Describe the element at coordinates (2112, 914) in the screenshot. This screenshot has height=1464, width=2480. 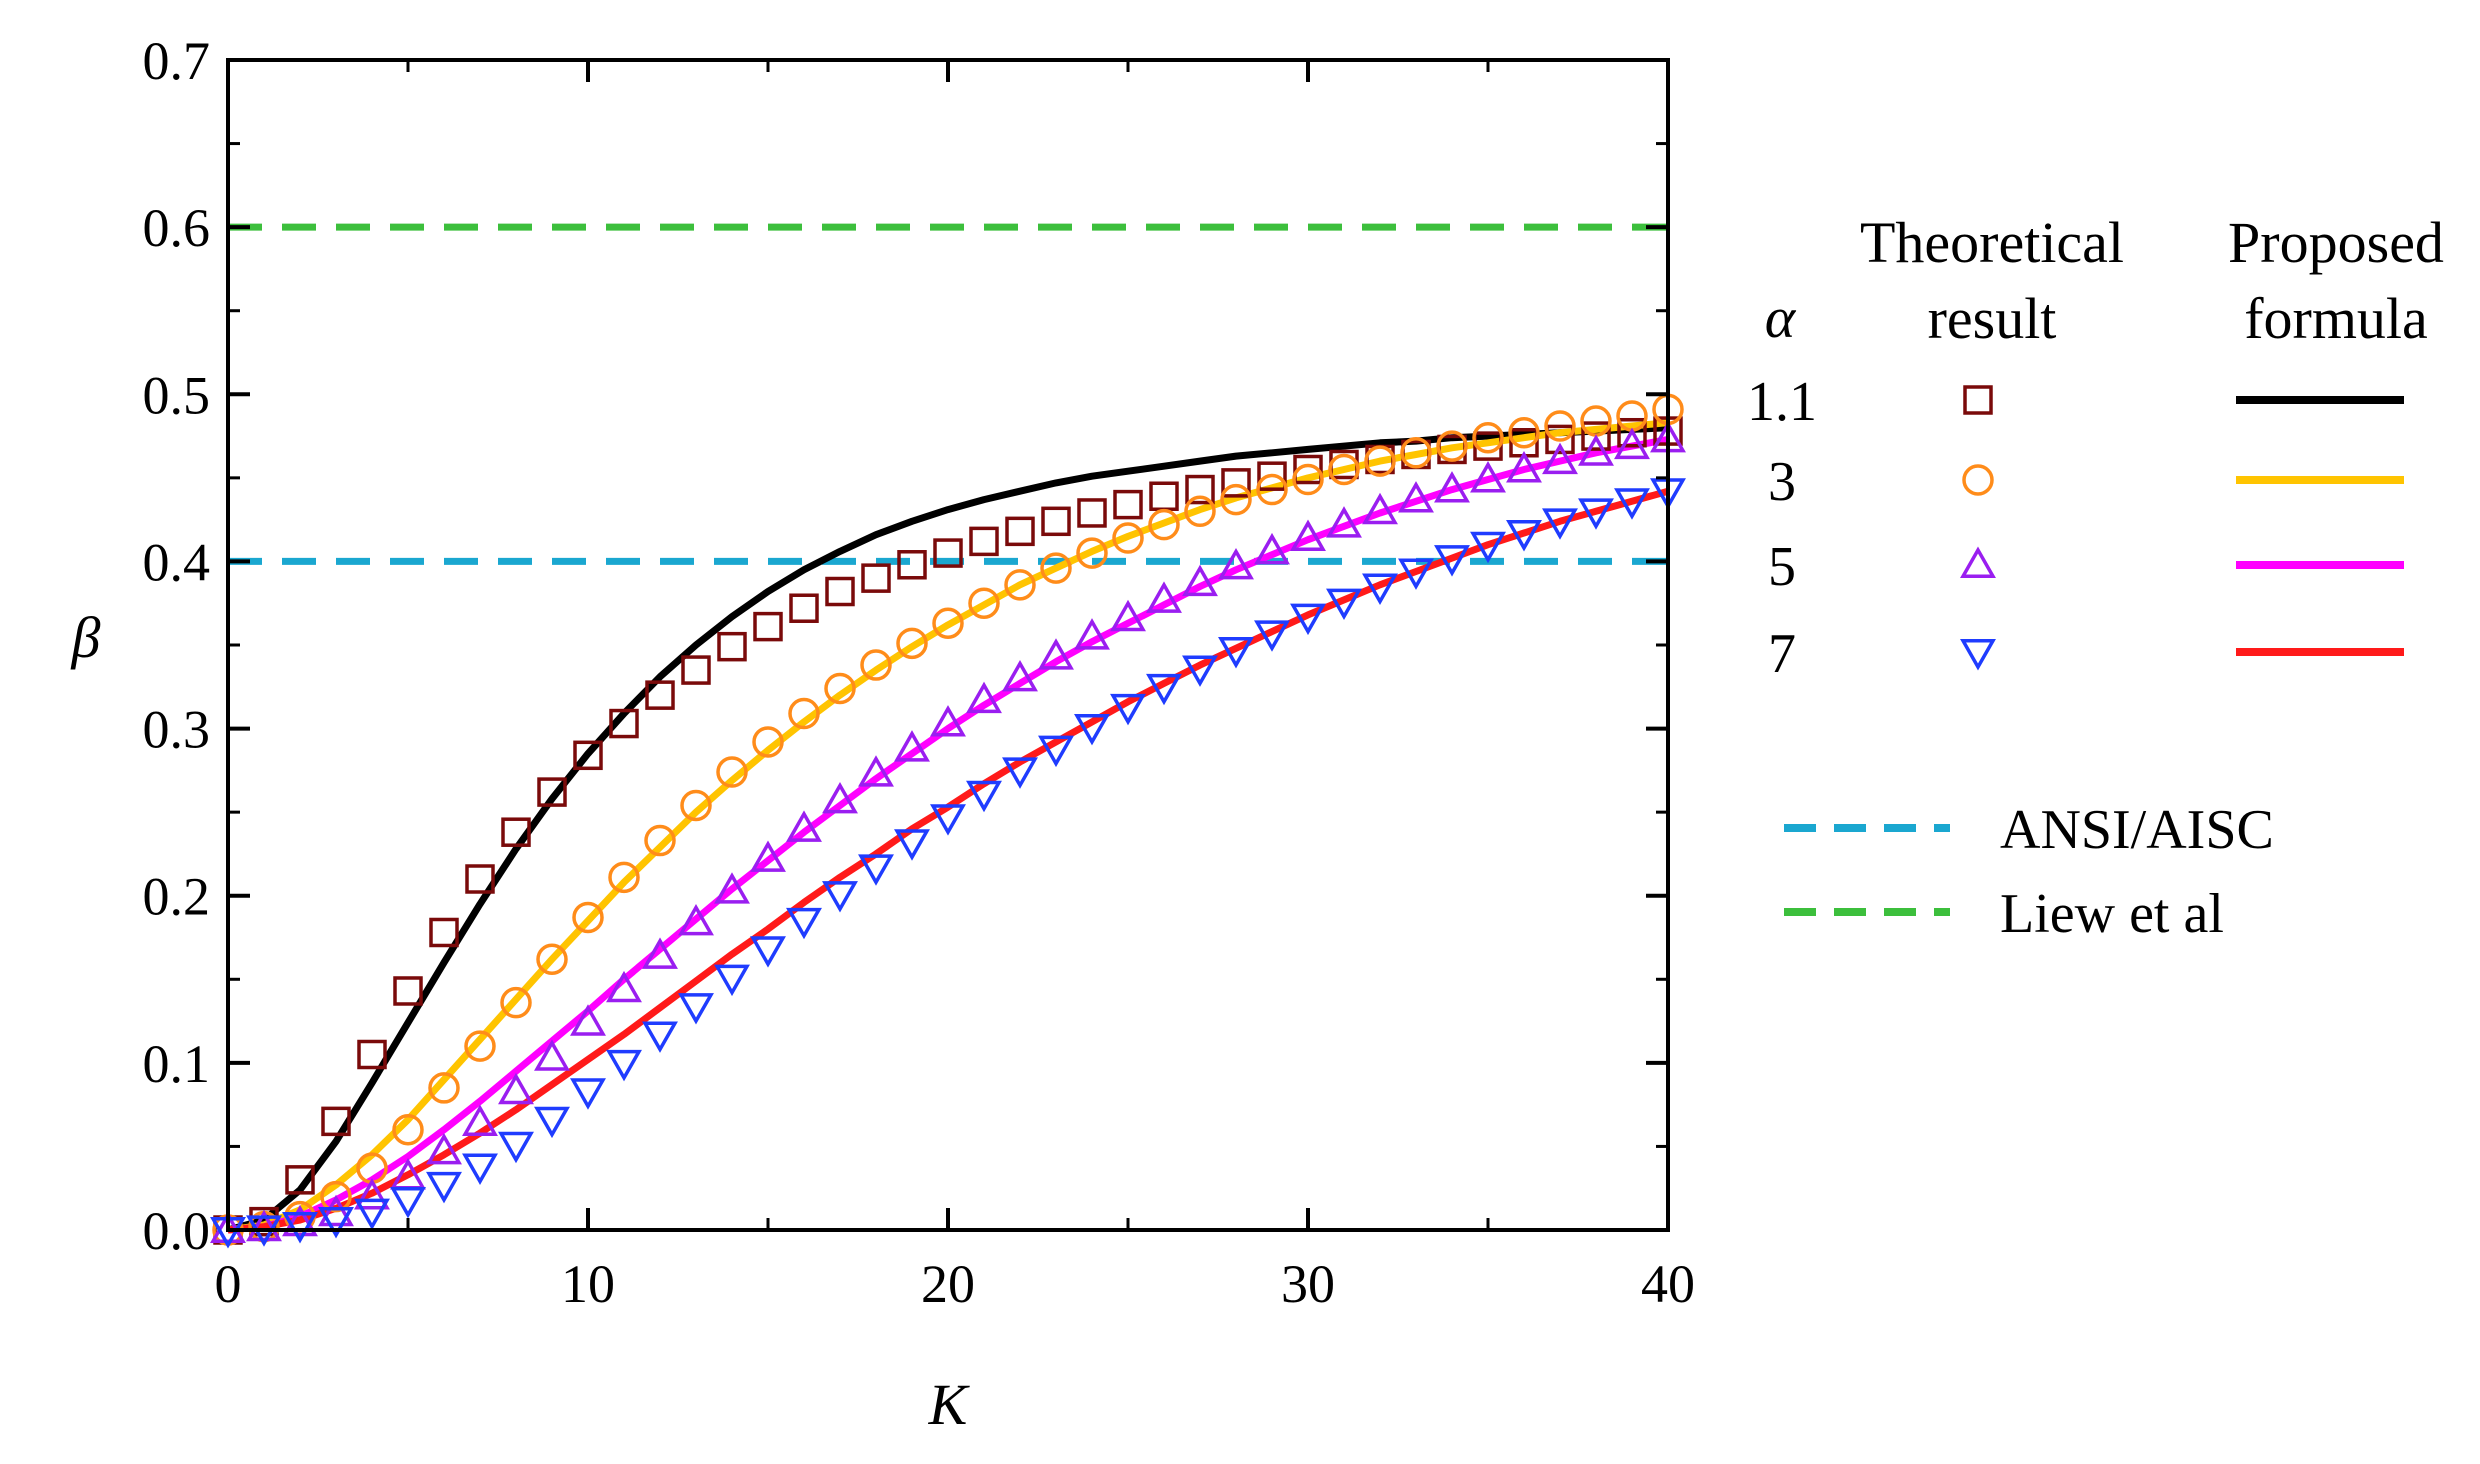
I see `legend-ref-label-liew-et-al: Liew et al` at that location.